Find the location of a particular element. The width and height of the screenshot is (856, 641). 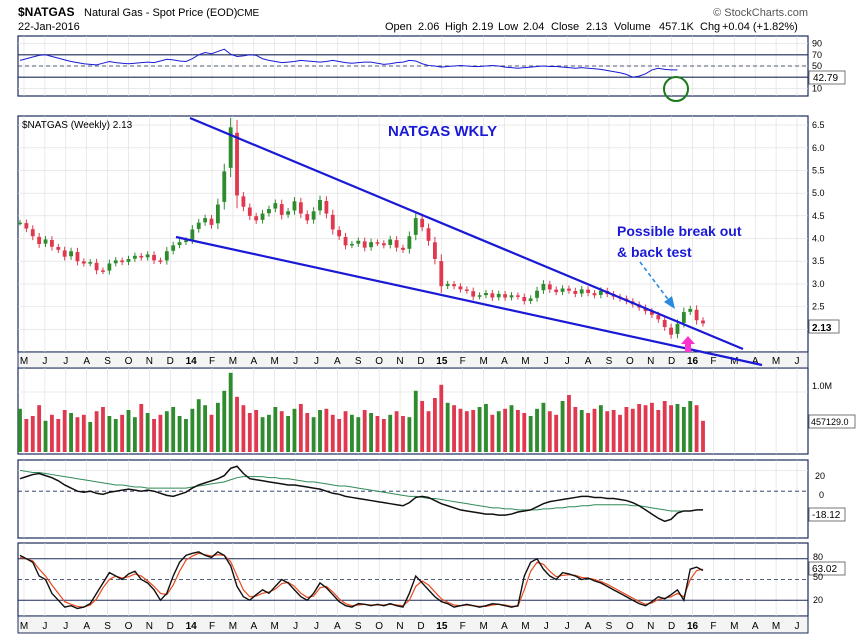

x-tick-label: O is located at coordinates (129, 626).